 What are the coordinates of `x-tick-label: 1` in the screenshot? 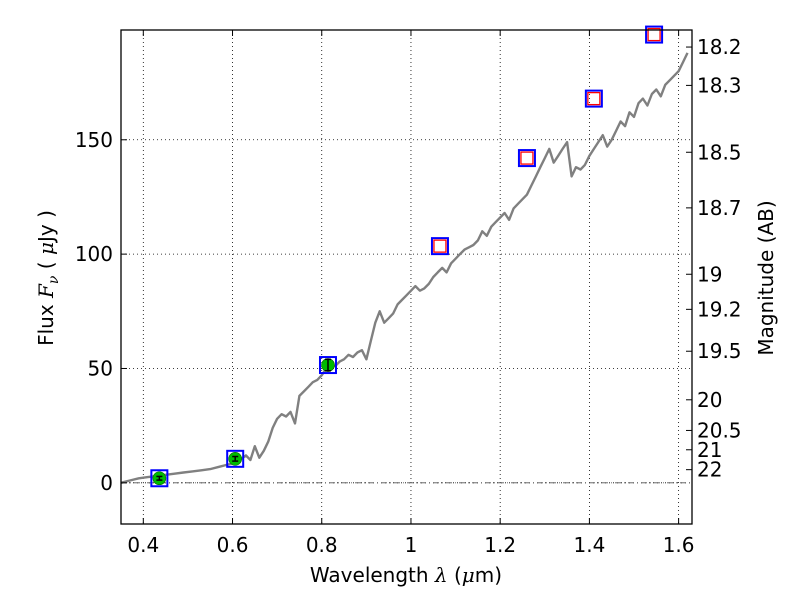 It's located at (411, 545).